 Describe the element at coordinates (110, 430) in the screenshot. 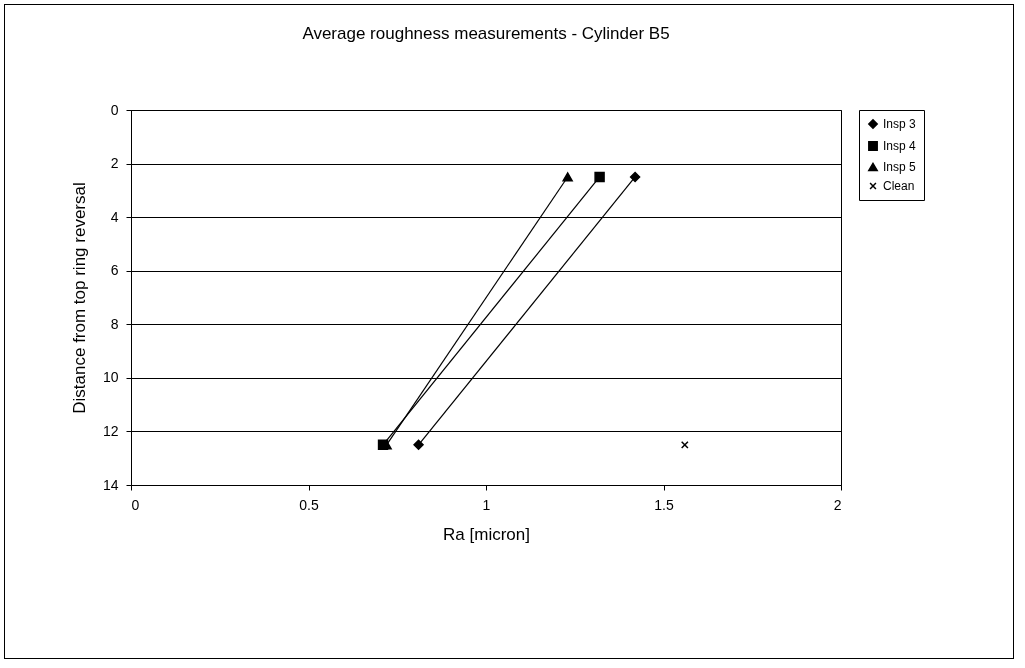

I see `y-tick-label: 12` at that location.